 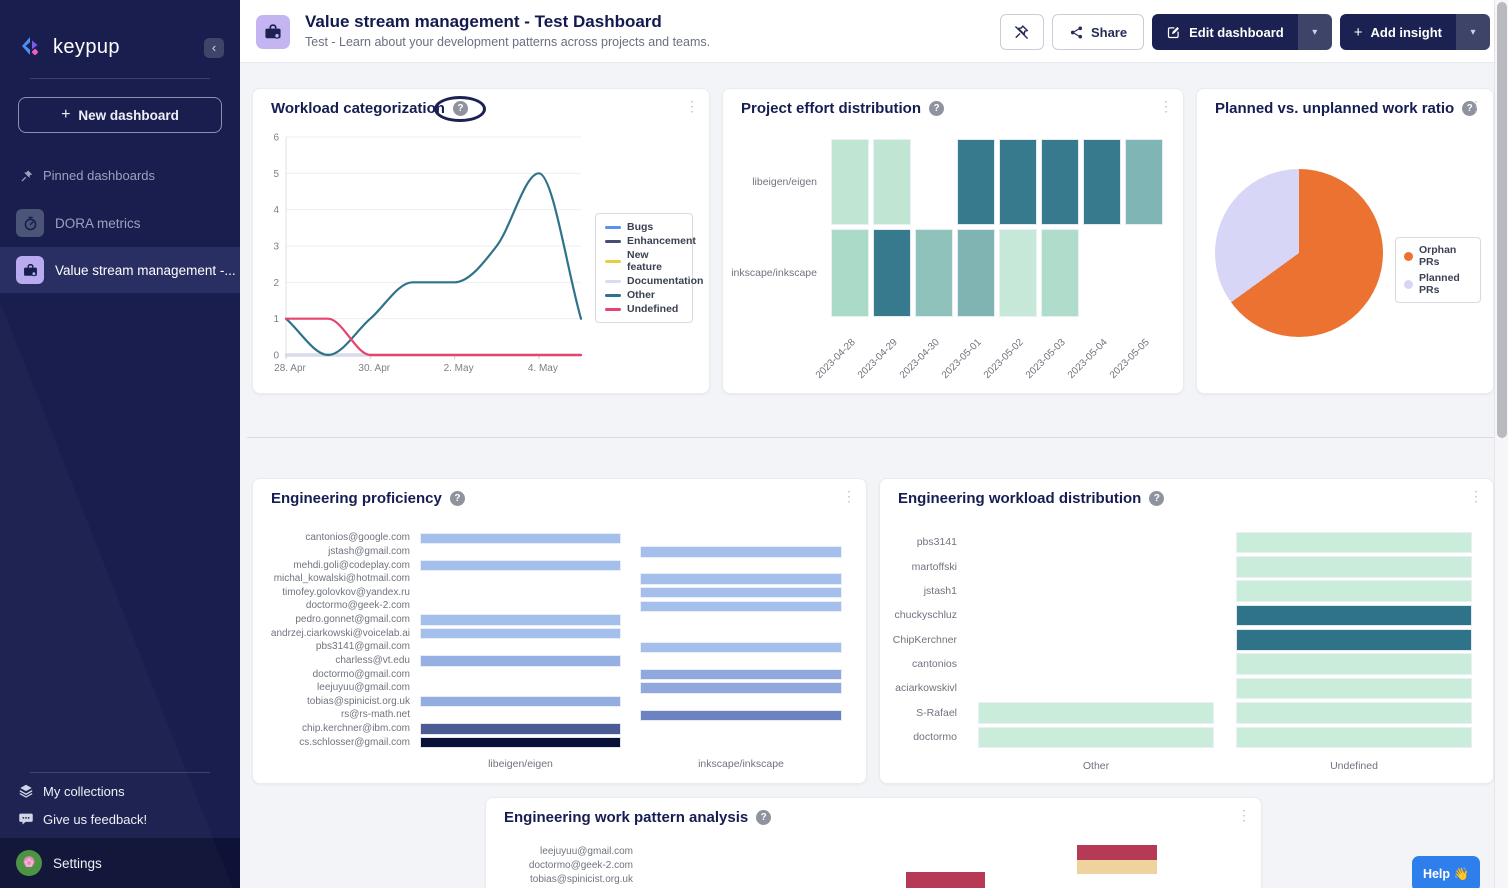 What do you see at coordinates (1020, 498) in the screenshot?
I see `card-title: Engineering workload distribution` at bounding box center [1020, 498].